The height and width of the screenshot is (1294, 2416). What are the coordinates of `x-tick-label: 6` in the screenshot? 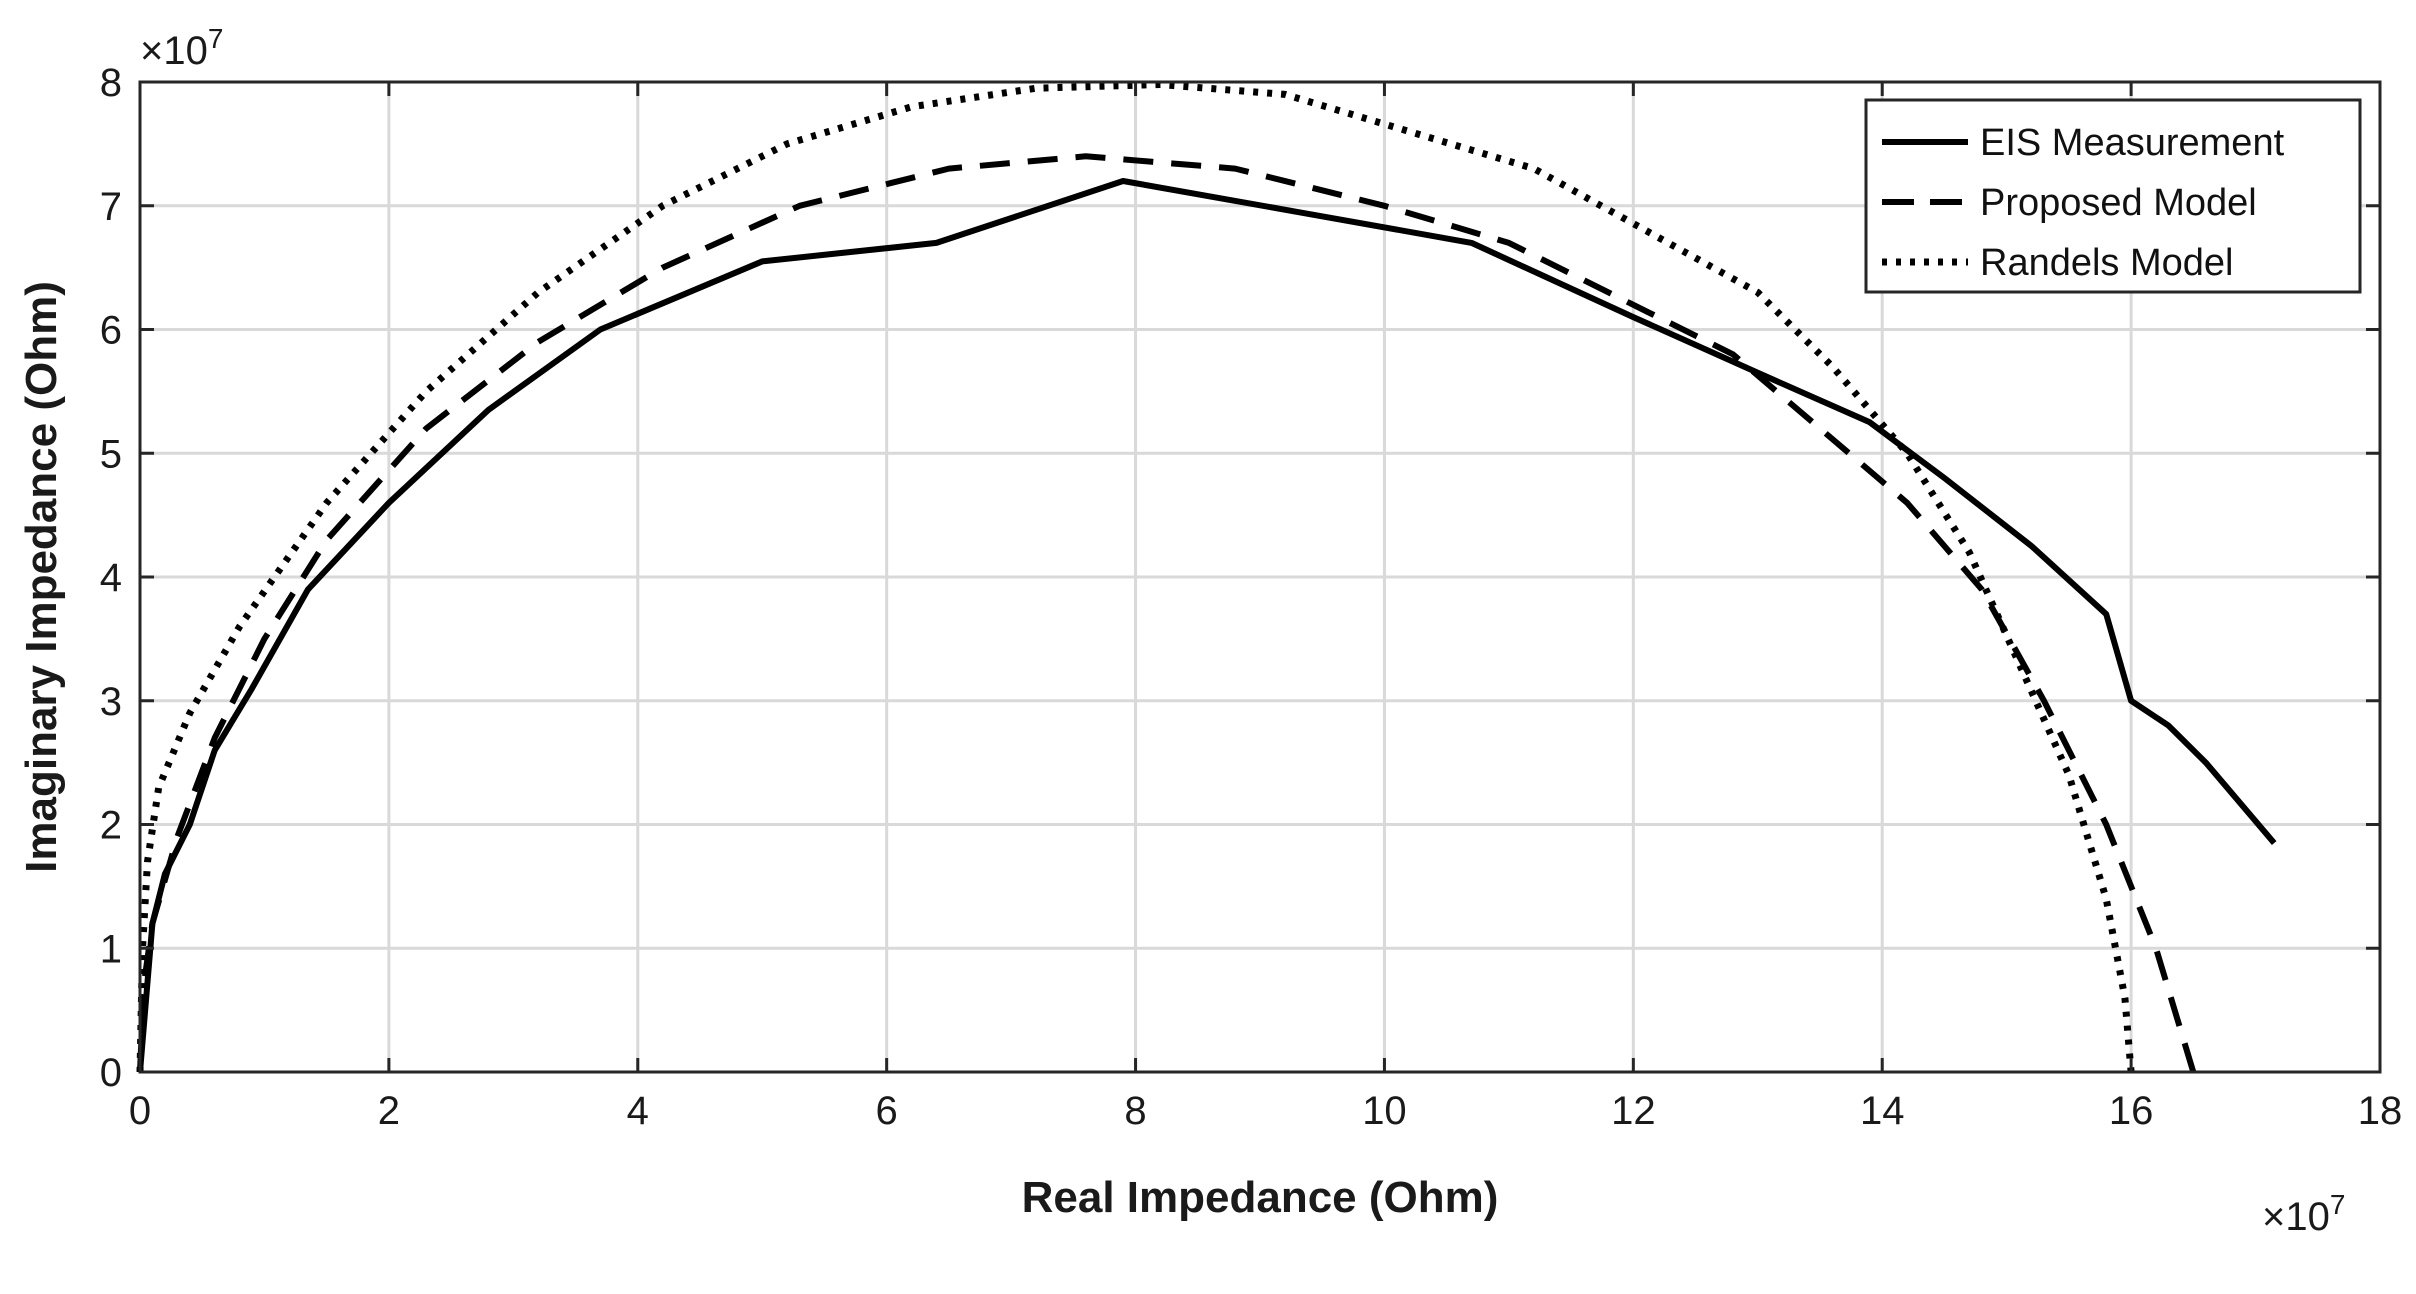 It's located at (887, 1111).